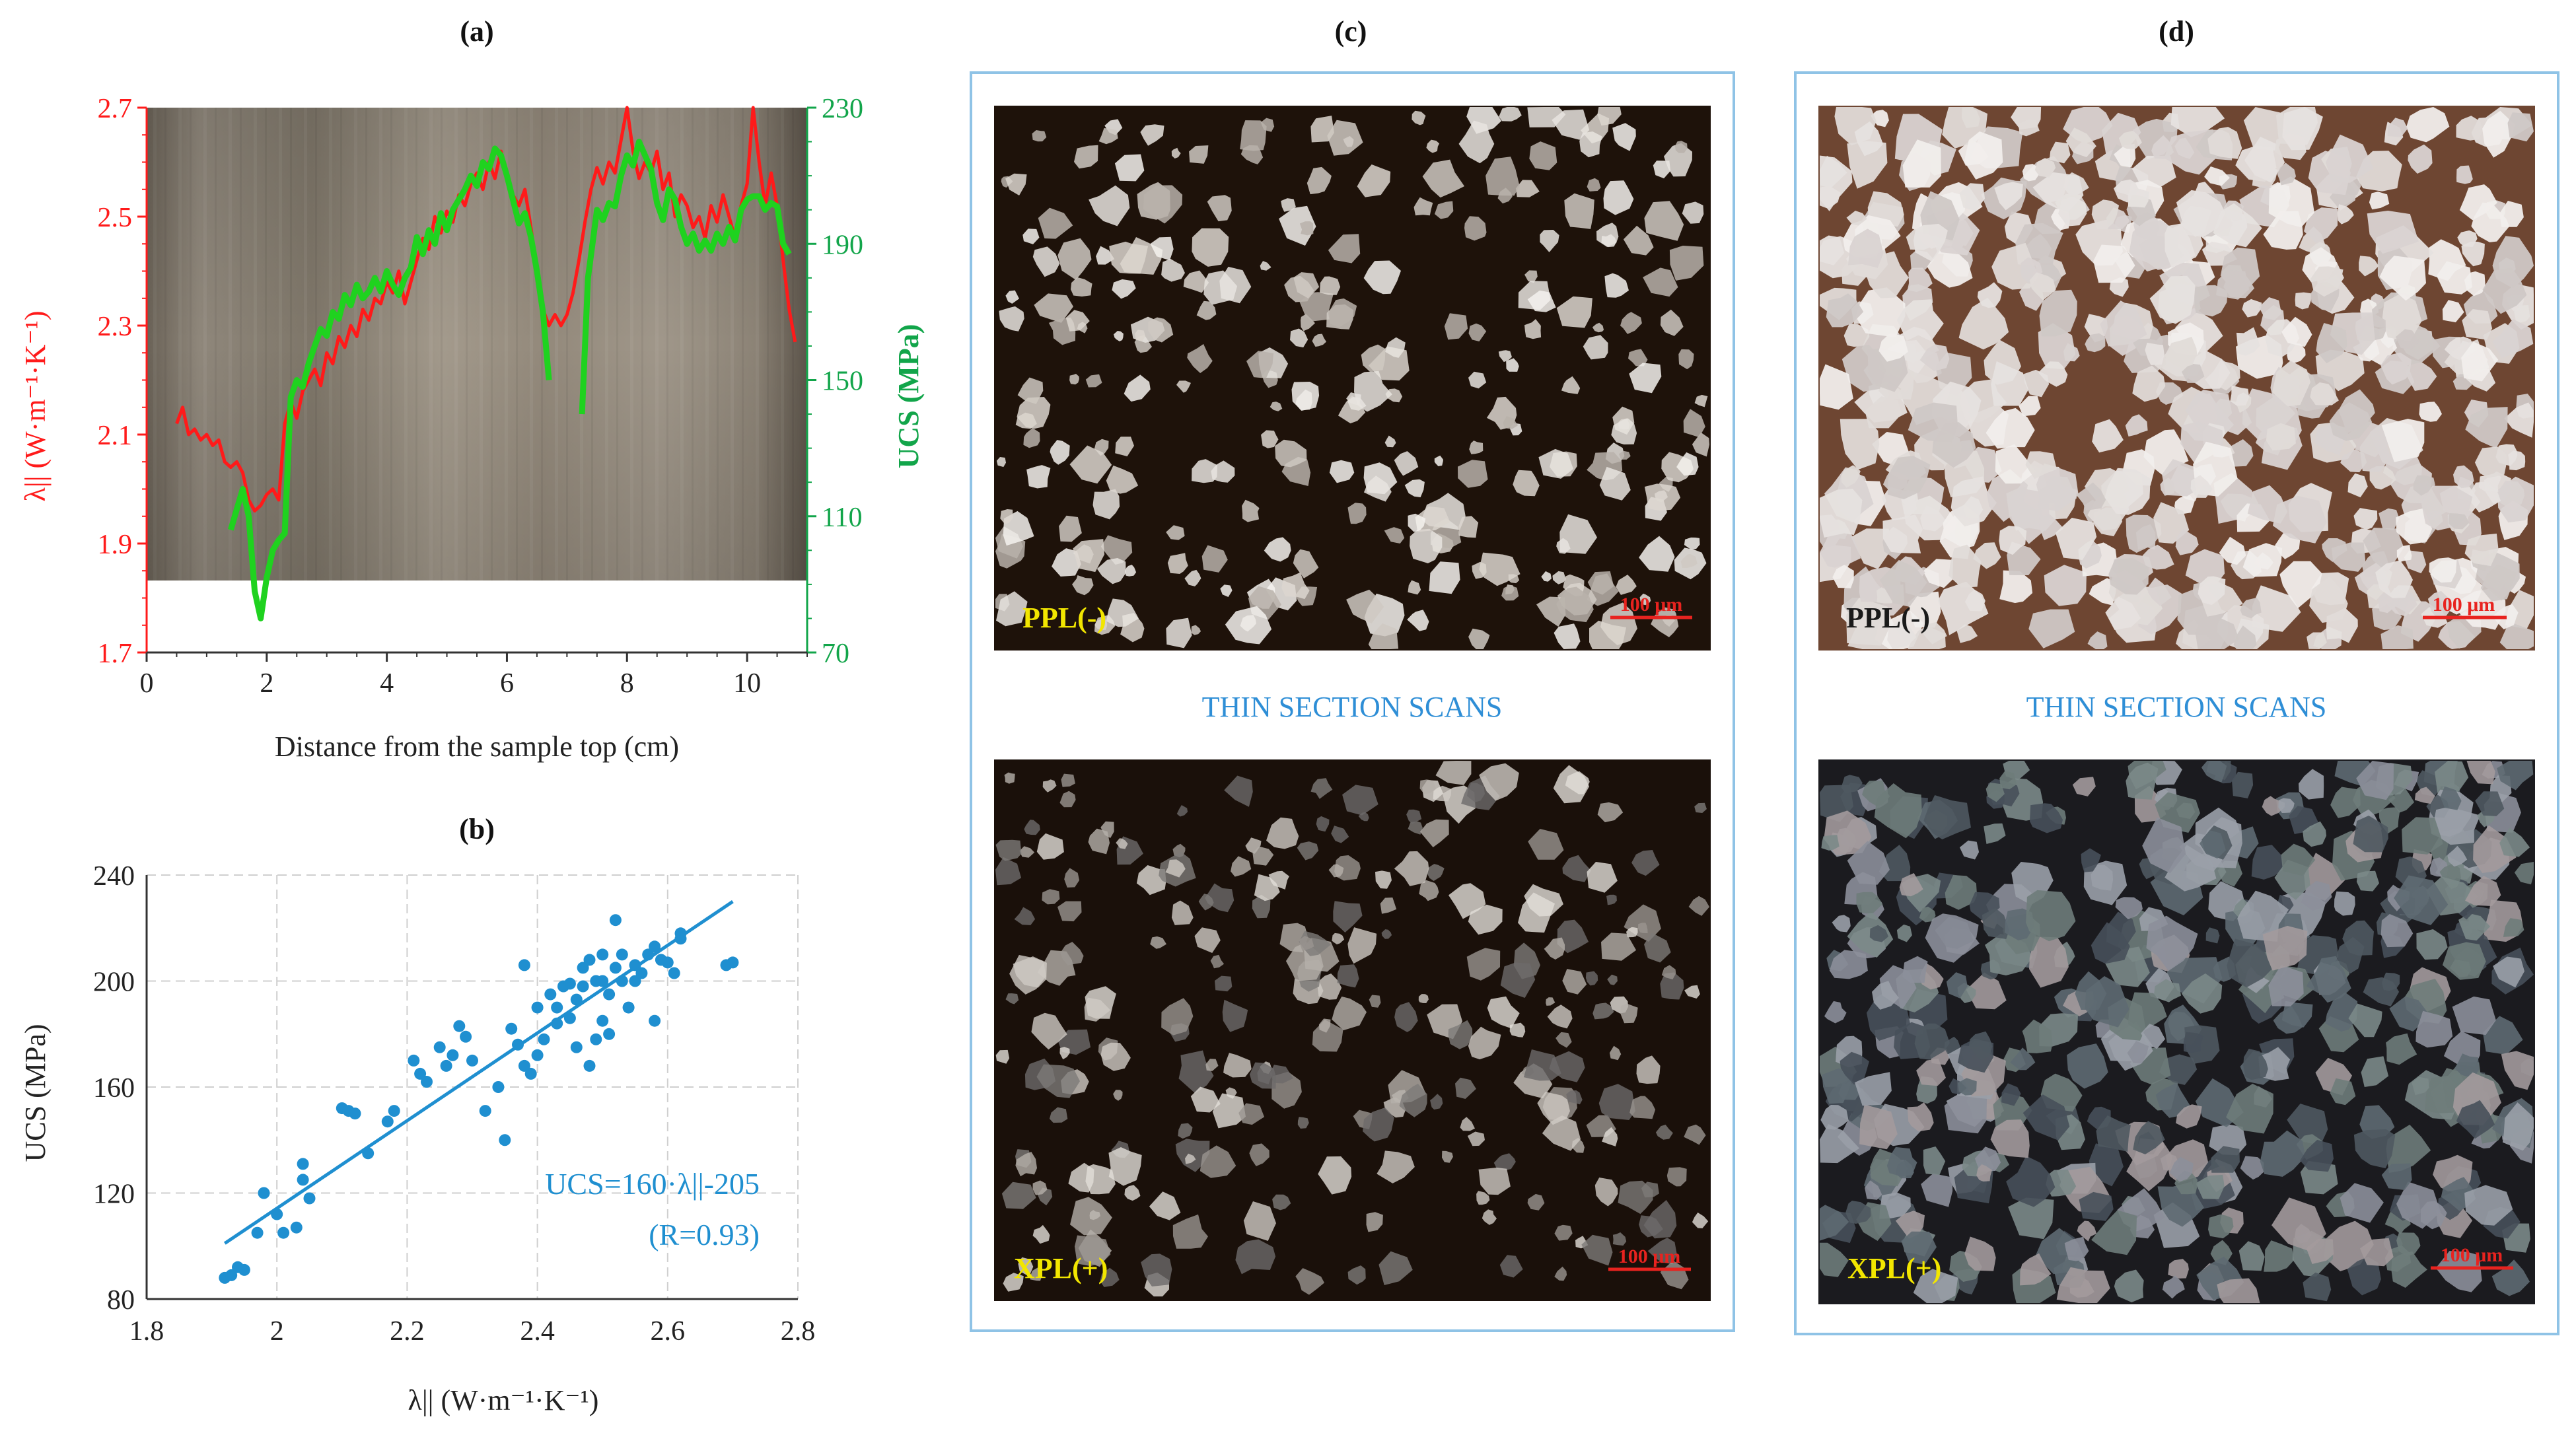  What do you see at coordinates (909, 397) in the screenshot?
I see `y-axis-label-ucs-right: UCS (MPa)` at bounding box center [909, 397].